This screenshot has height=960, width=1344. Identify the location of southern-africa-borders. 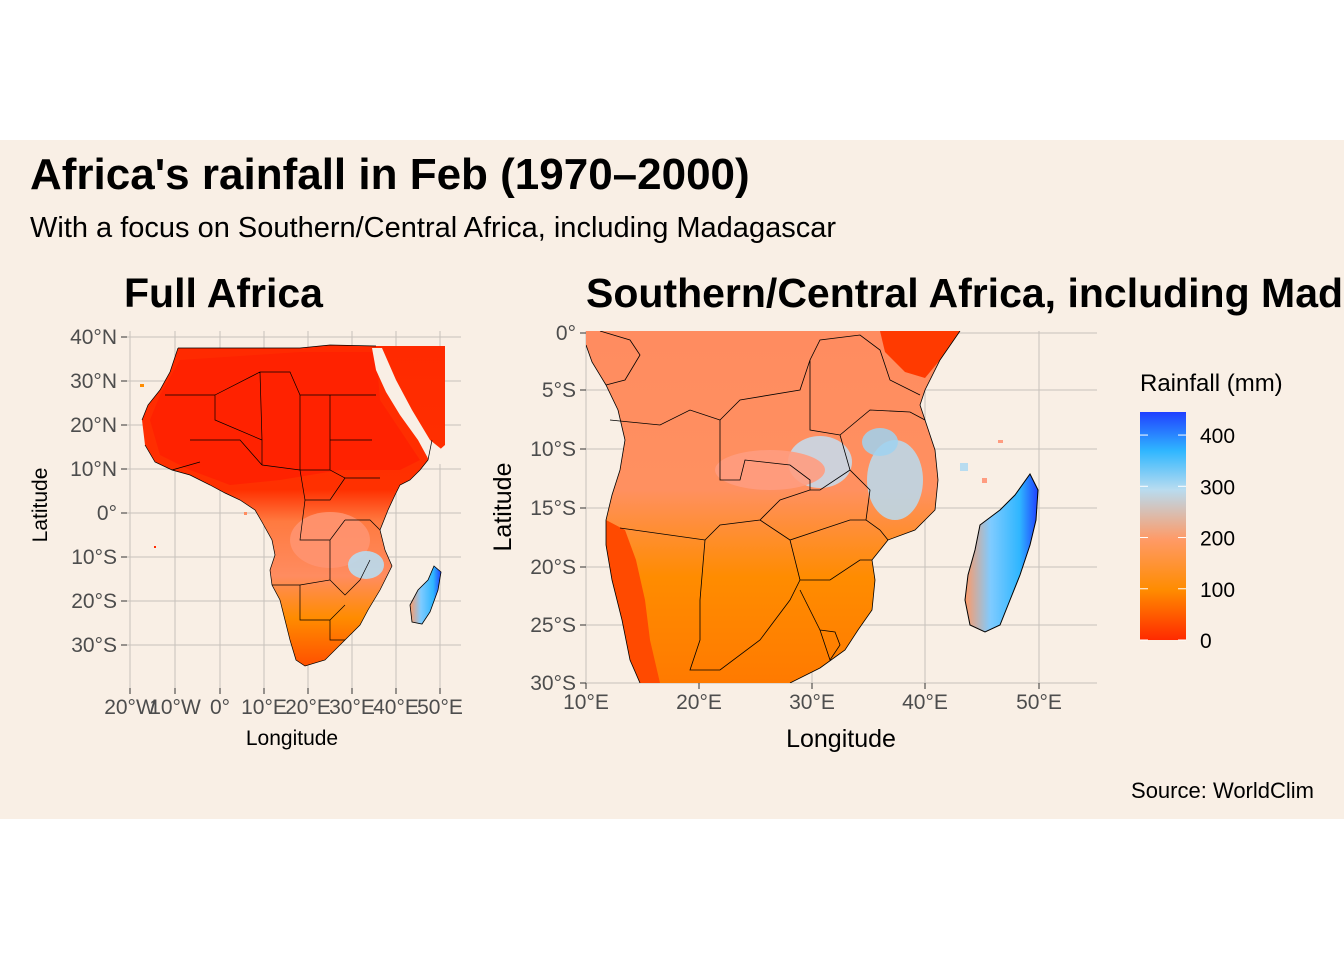
(773, 507).